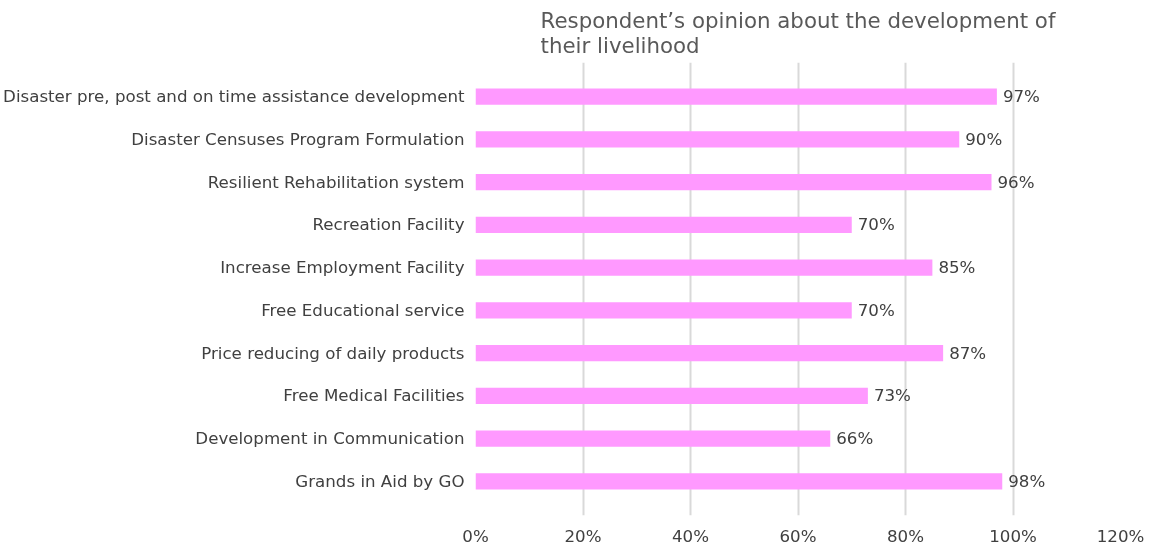  Describe the element at coordinates (905, 536) in the screenshot. I see `x-tick-label: 80%` at that location.